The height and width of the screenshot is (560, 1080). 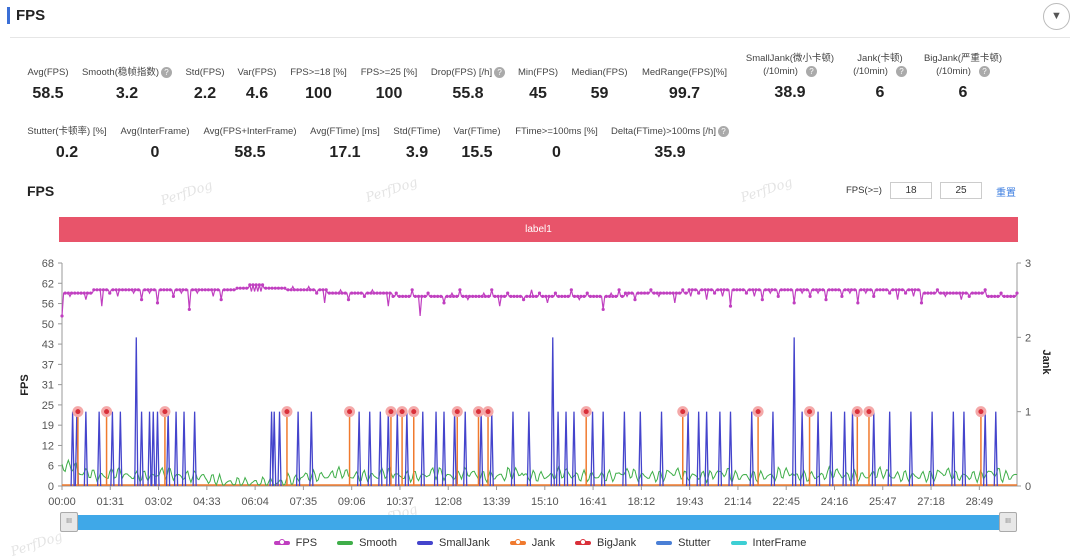 What do you see at coordinates (1008, 522) in the screenshot?
I see `slider-end-handle: III` at bounding box center [1008, 522].